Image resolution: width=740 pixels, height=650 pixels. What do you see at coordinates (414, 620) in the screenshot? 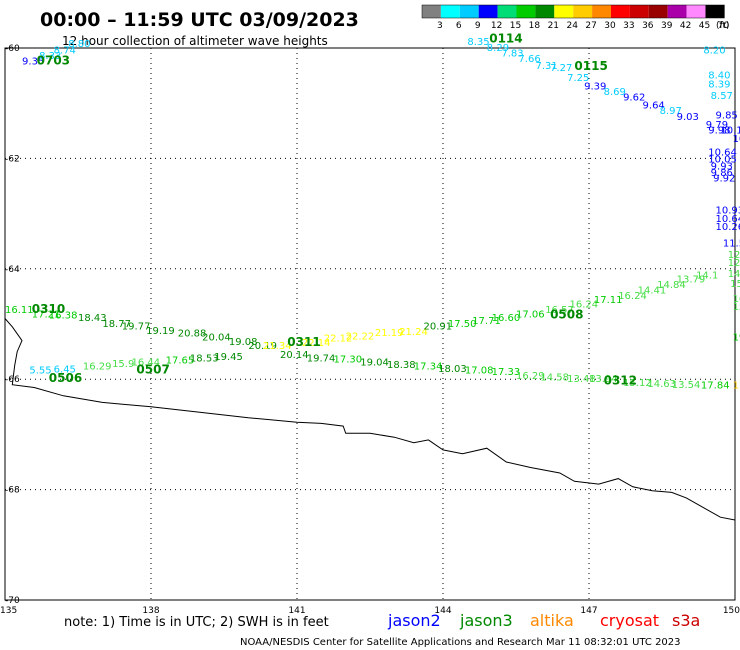
I see `satellite-legend-jason2: jason2` at bounding box center [414, 620].